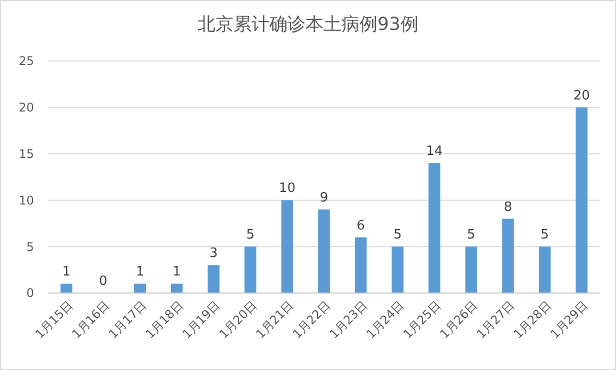 This screenshot has width=616, height=370. What do you see at coordinates (508, 207) in the screenshot?
I see `data-label: 8` at bounding box center [508, 207].